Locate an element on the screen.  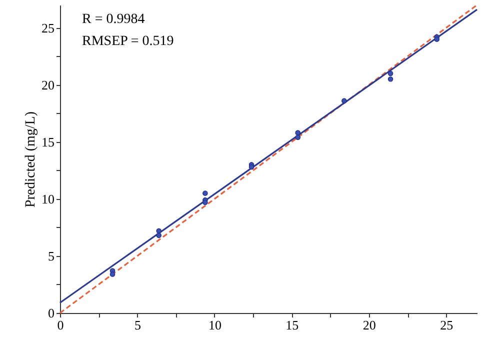
x-tick-label: 25 is located at coordinates (447, 325).